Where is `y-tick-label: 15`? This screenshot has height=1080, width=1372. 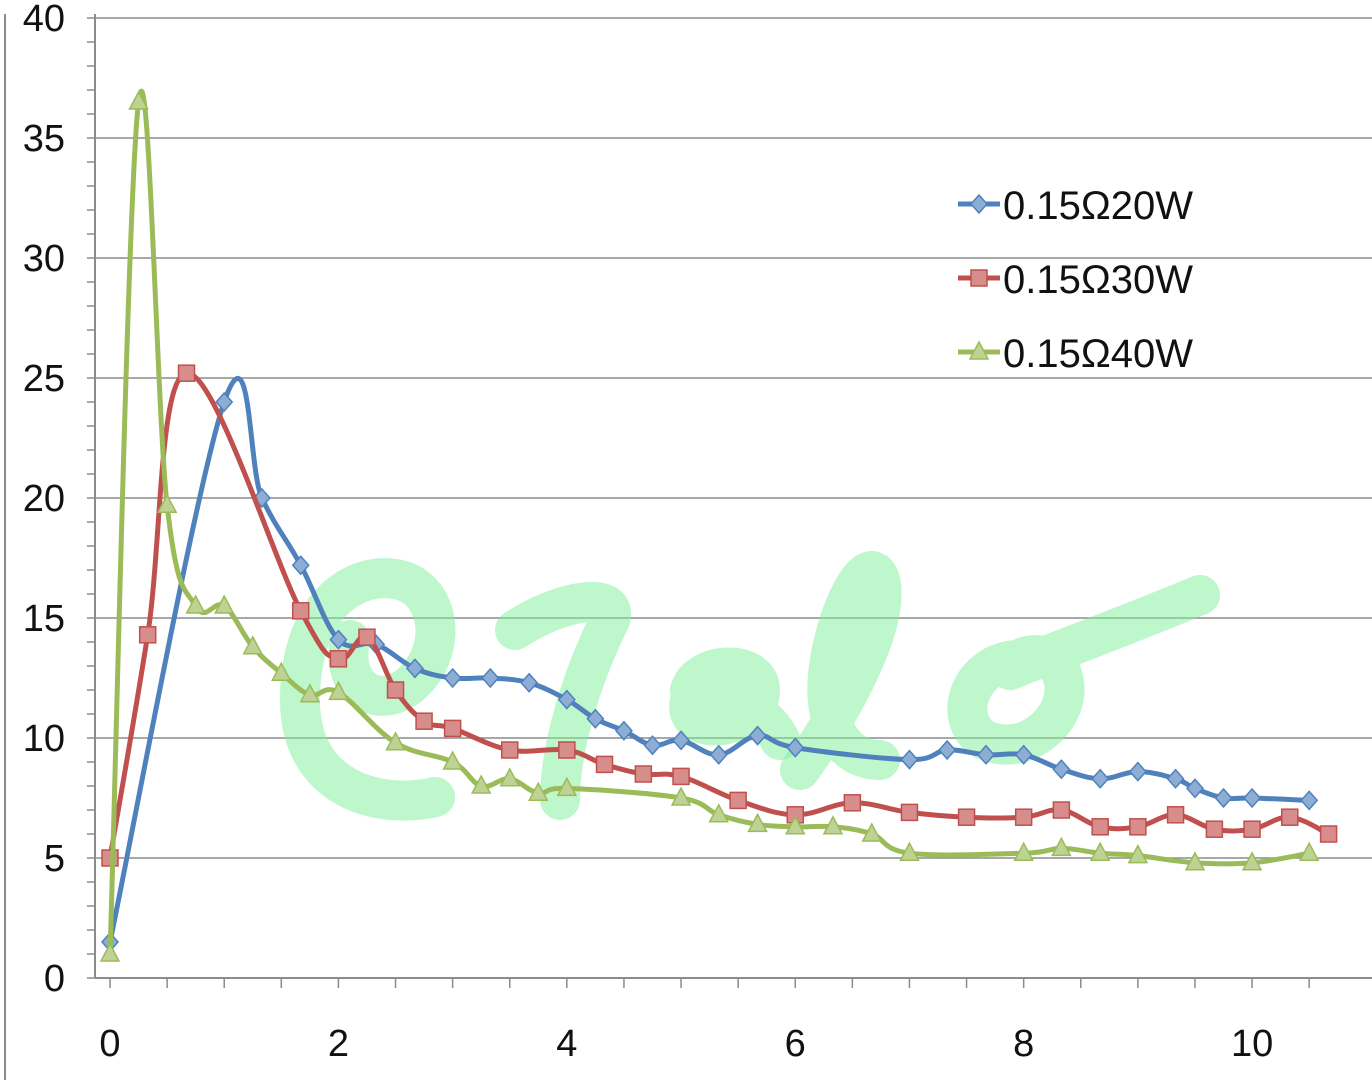 y-tick-label: 15 is located at coordinates (44, 619).